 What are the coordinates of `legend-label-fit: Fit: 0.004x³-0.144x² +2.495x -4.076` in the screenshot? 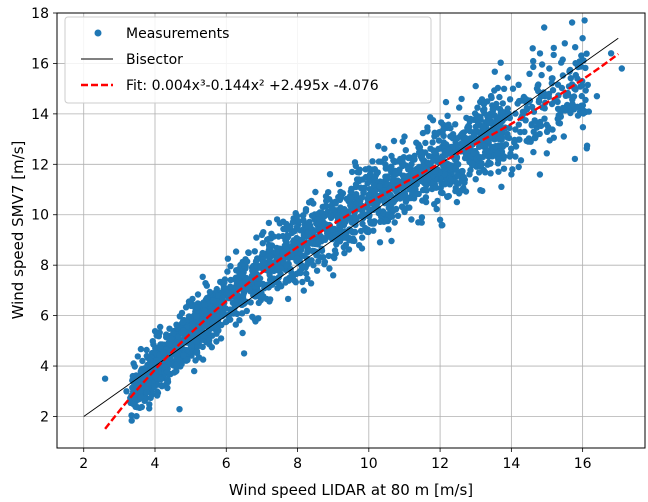 It's located at (252, 86).